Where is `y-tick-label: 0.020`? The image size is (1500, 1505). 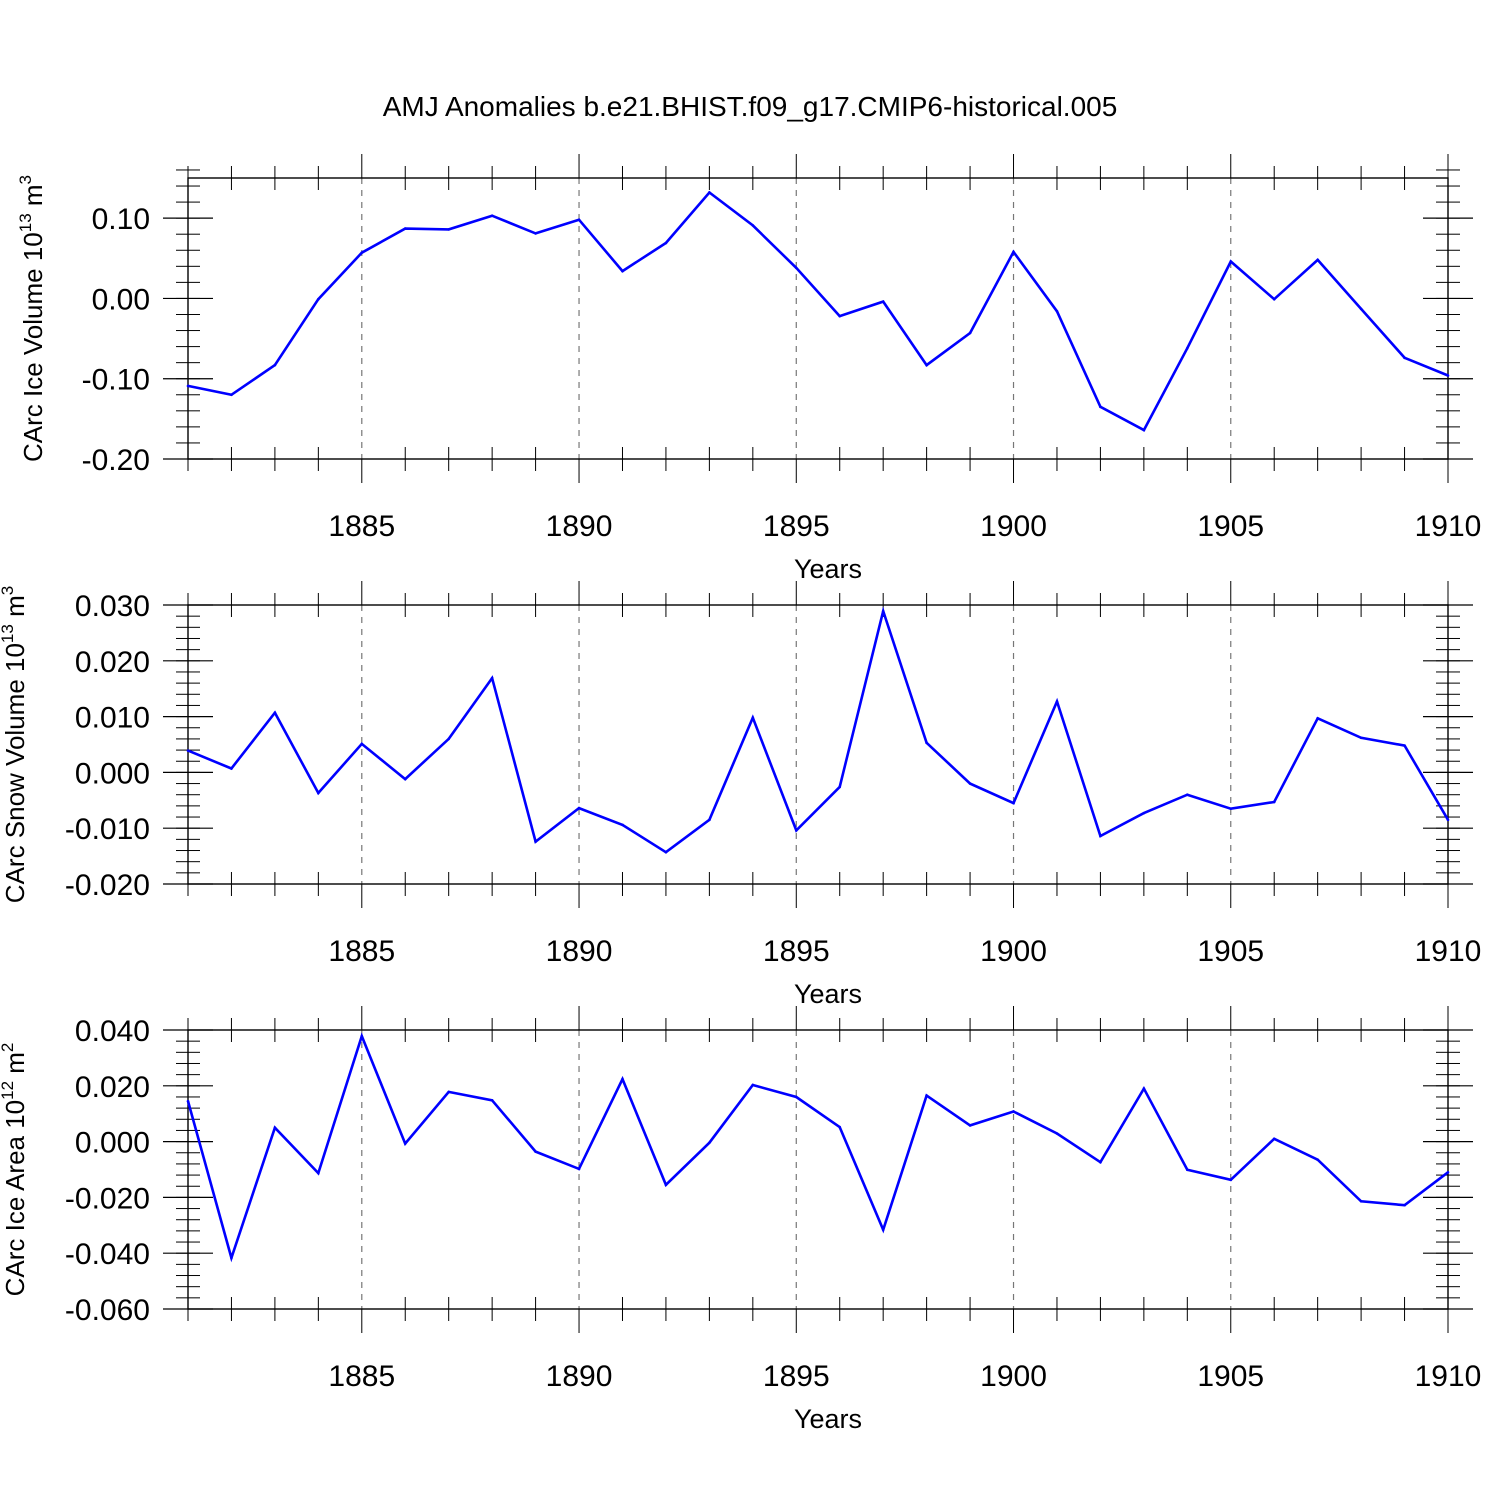
y-tick-label: 0.020 is located at coordinates (112, 1087).